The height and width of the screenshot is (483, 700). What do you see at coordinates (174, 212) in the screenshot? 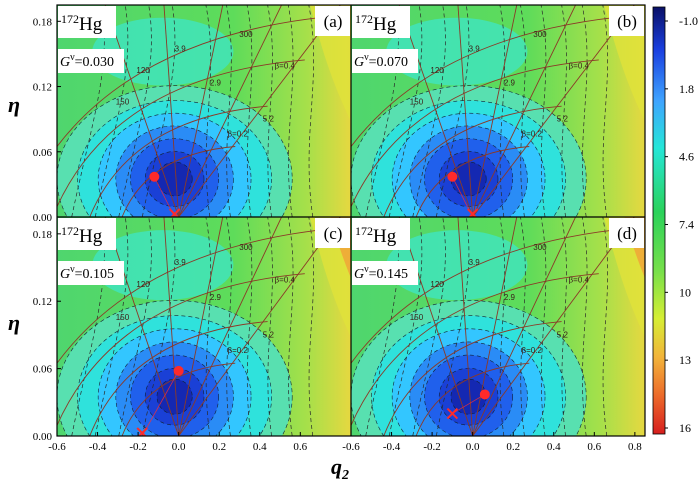
I see `saddle-point-marker` at bounding box center [174, 212].